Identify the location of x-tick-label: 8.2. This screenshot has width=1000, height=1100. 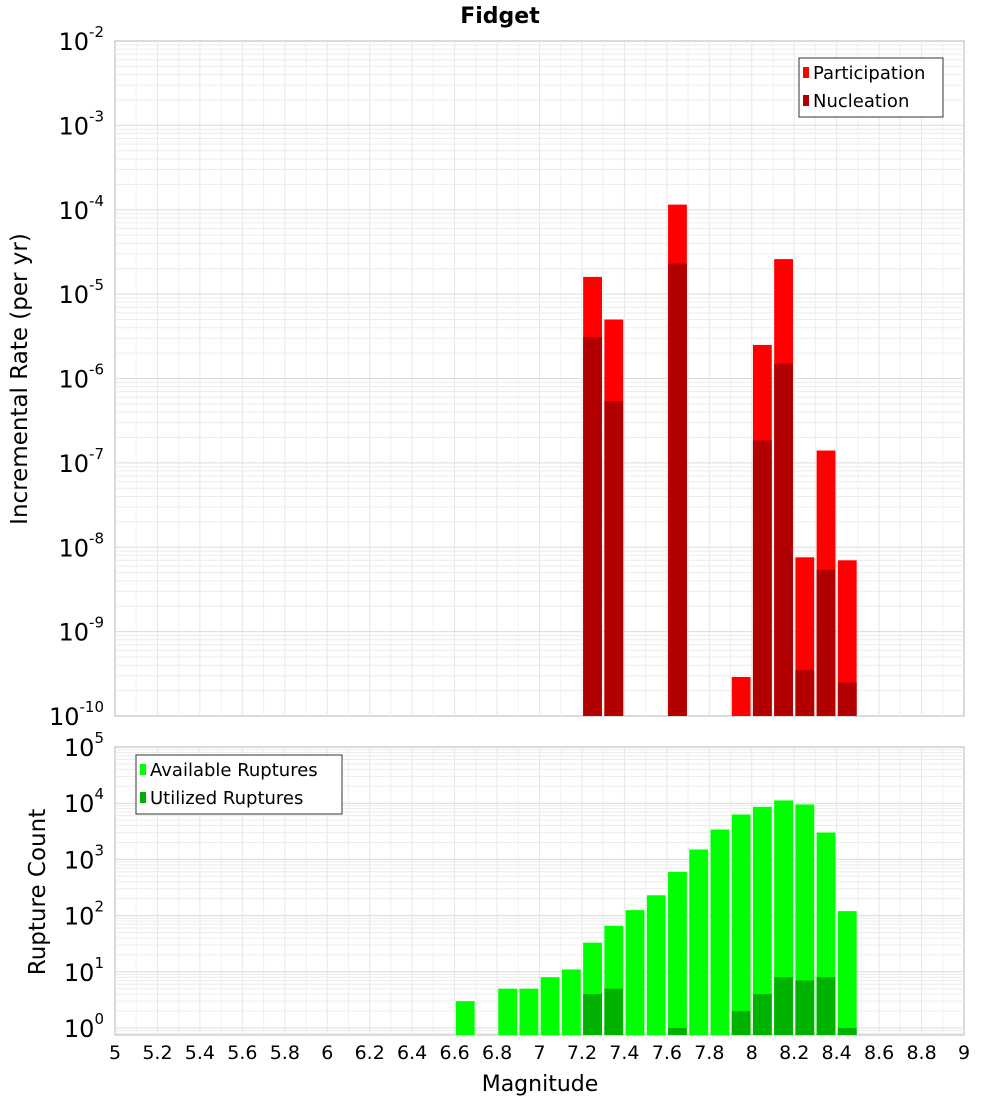
(794, 1053).